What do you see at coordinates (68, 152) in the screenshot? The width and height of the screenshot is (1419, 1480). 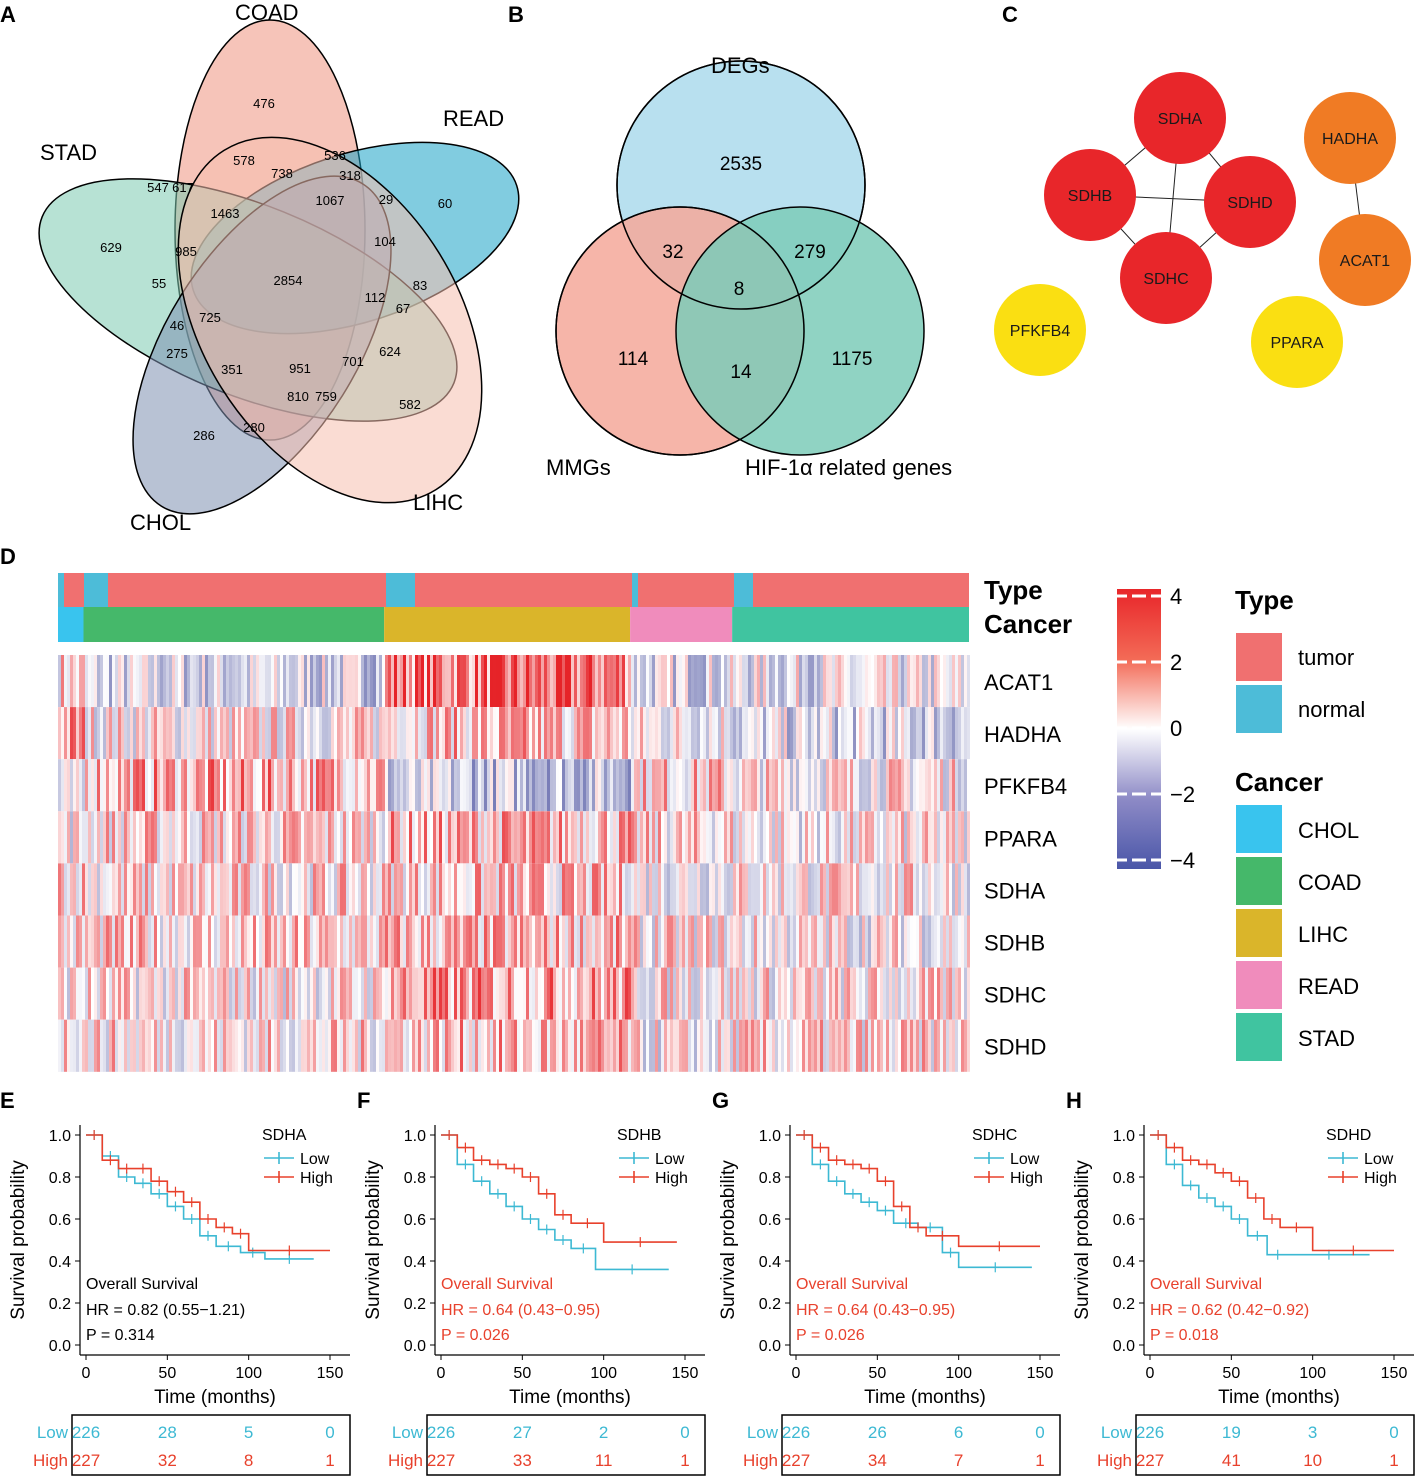 I see `venn5-label-stad: STAD` at bounding box center [68, 152].